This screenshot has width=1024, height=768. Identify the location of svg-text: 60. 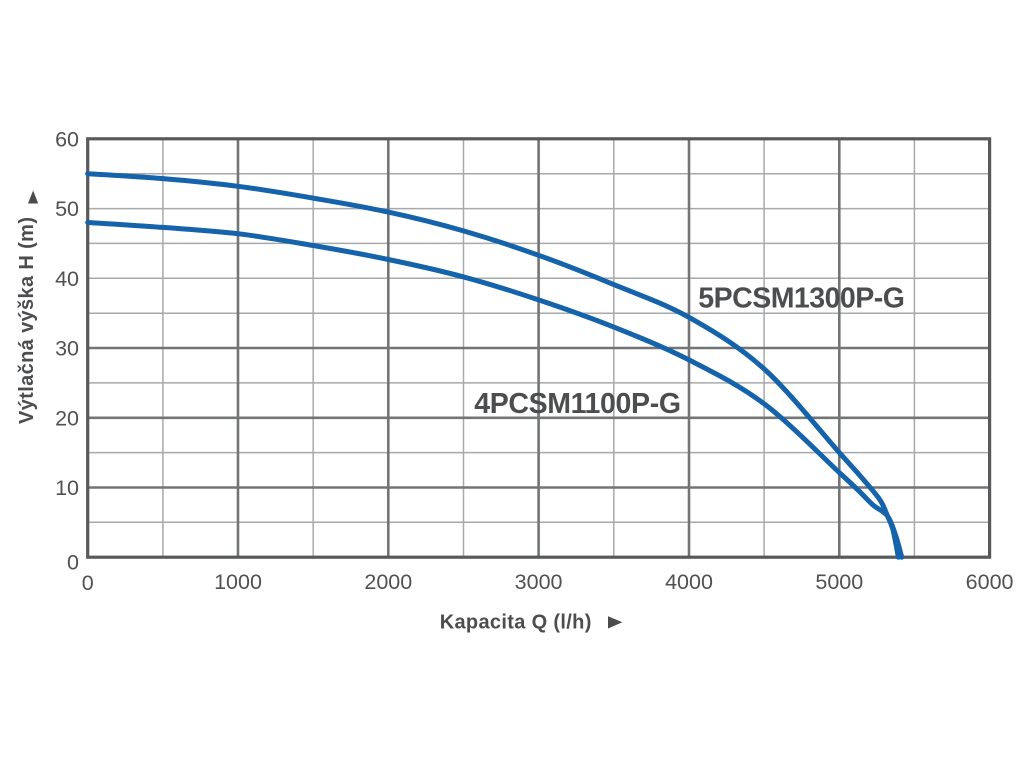
(67, 140).